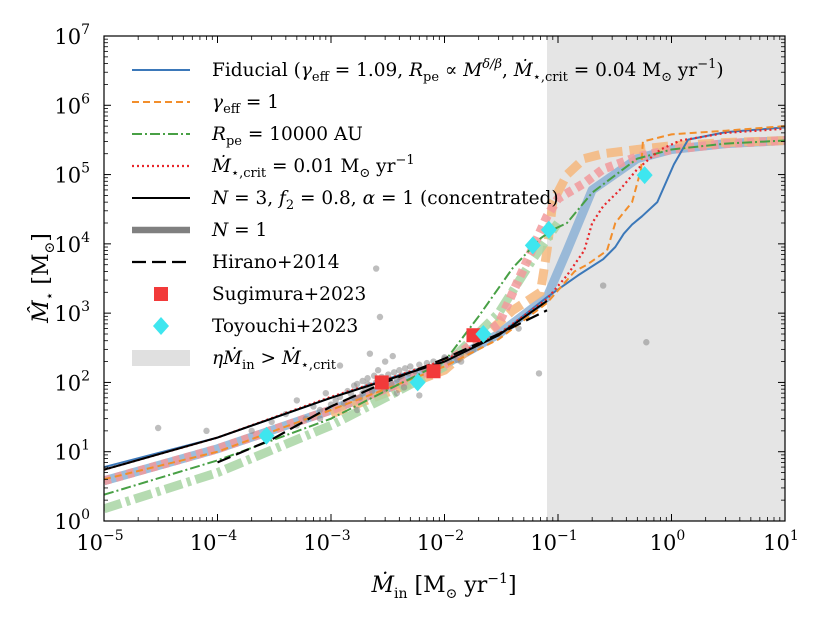  What do you see at coordinates (276, 262) in the screenshot?
I see `legend-label: Hirano+2014` at bounding box center [276, 262].